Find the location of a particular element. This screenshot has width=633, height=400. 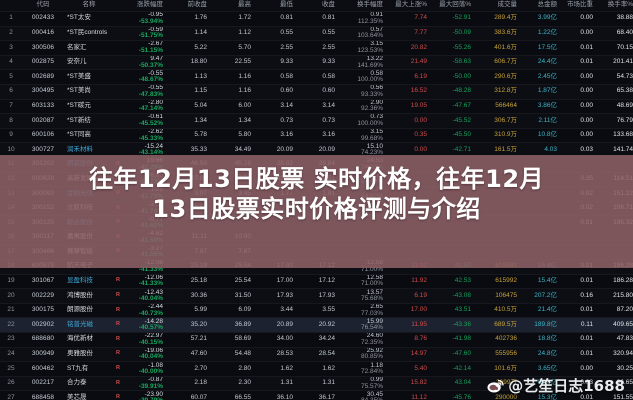

volume: 402736 is located at coordinates (497, 340).